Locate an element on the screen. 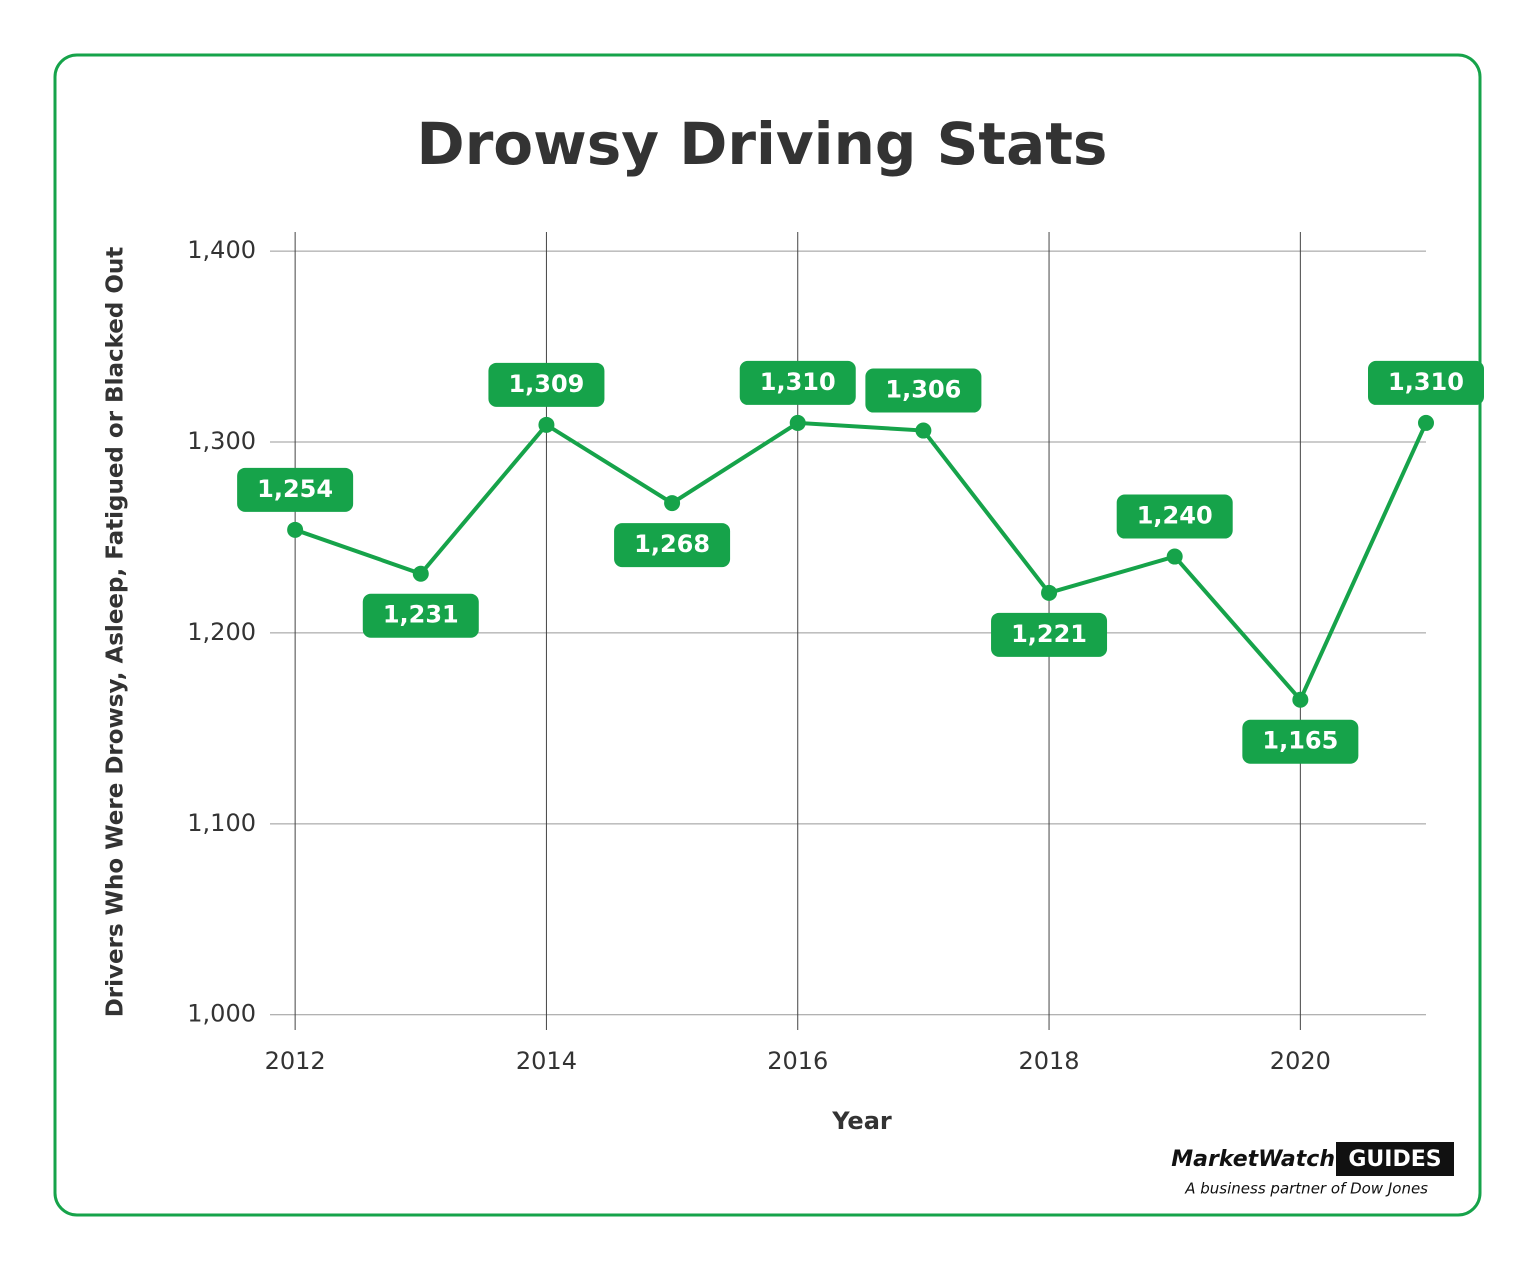 This screenshot has height=1271, width=1536. value-label: 1,231 is located at coordinates (421, 615).